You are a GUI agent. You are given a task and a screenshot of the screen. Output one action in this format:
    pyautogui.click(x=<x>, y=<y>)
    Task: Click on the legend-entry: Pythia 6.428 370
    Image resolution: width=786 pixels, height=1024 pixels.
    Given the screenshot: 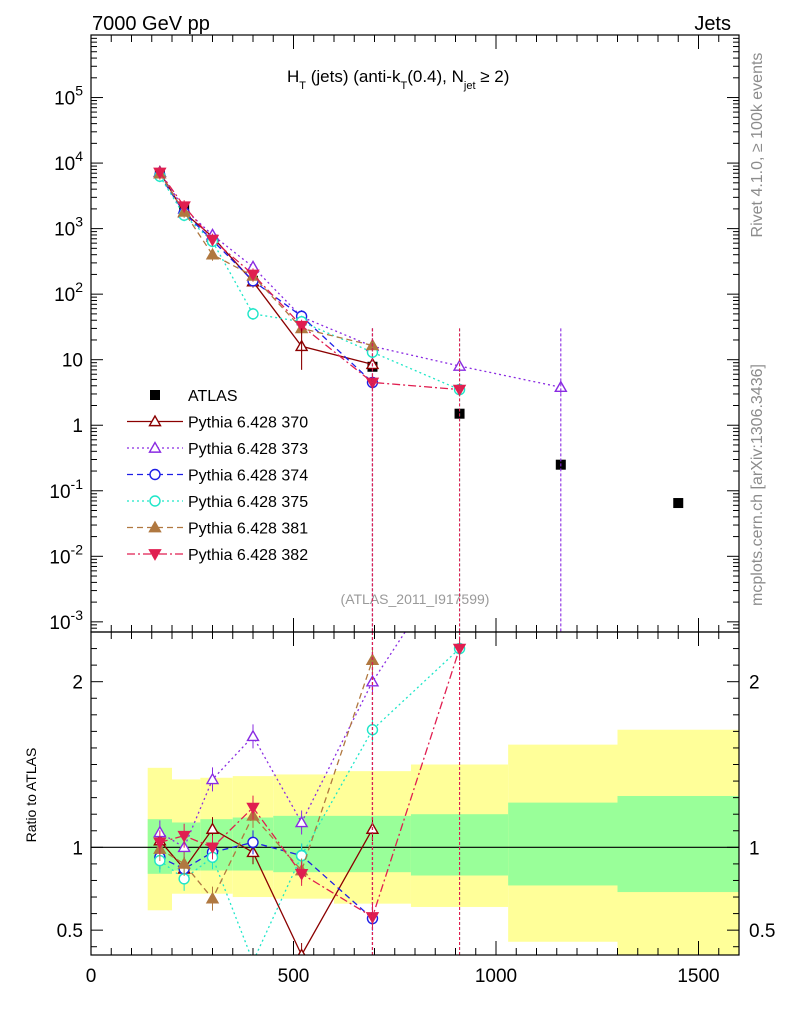 What is the action you would take?
    pyautogui.click(x=217, y=423)
    